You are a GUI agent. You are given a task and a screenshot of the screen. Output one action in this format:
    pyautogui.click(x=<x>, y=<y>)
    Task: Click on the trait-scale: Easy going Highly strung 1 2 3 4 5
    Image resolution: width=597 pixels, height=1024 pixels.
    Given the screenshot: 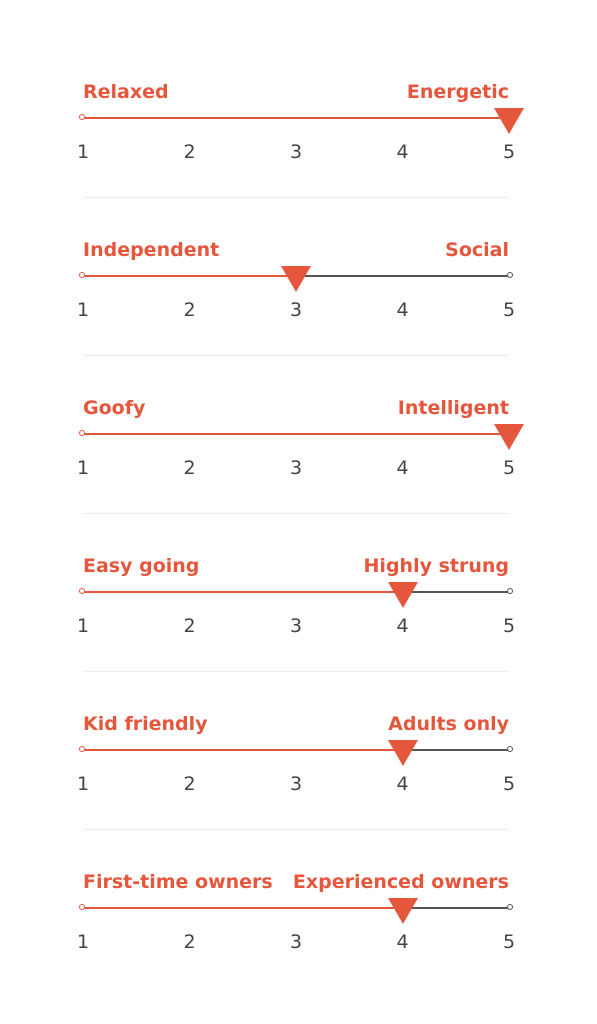 What is the action you would take?
    pyautogui.click(x=298, y=619)
    